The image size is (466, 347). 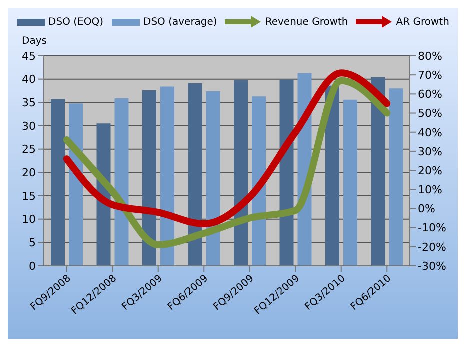 I want to click on y2-tick-label: 10%, so click(x=430, y=190).